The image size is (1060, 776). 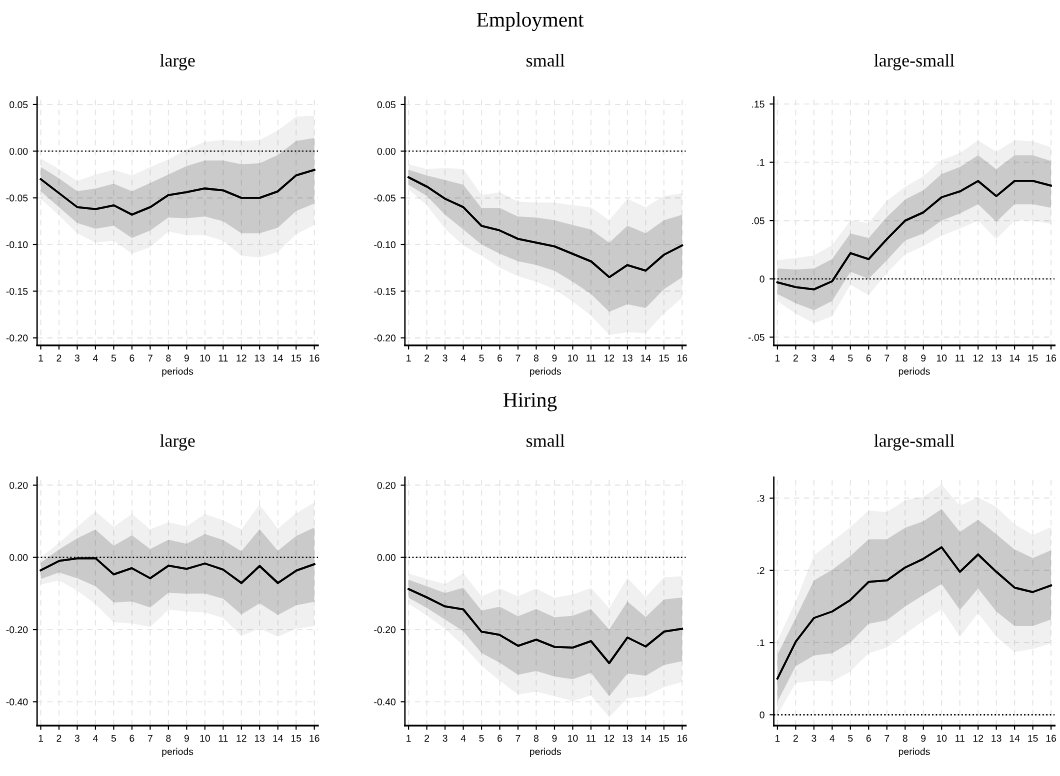 What do you see at coordinates (761, 570) in the screenshot?
I see `y-tick-label: .2` at bounding box center [761, 570].